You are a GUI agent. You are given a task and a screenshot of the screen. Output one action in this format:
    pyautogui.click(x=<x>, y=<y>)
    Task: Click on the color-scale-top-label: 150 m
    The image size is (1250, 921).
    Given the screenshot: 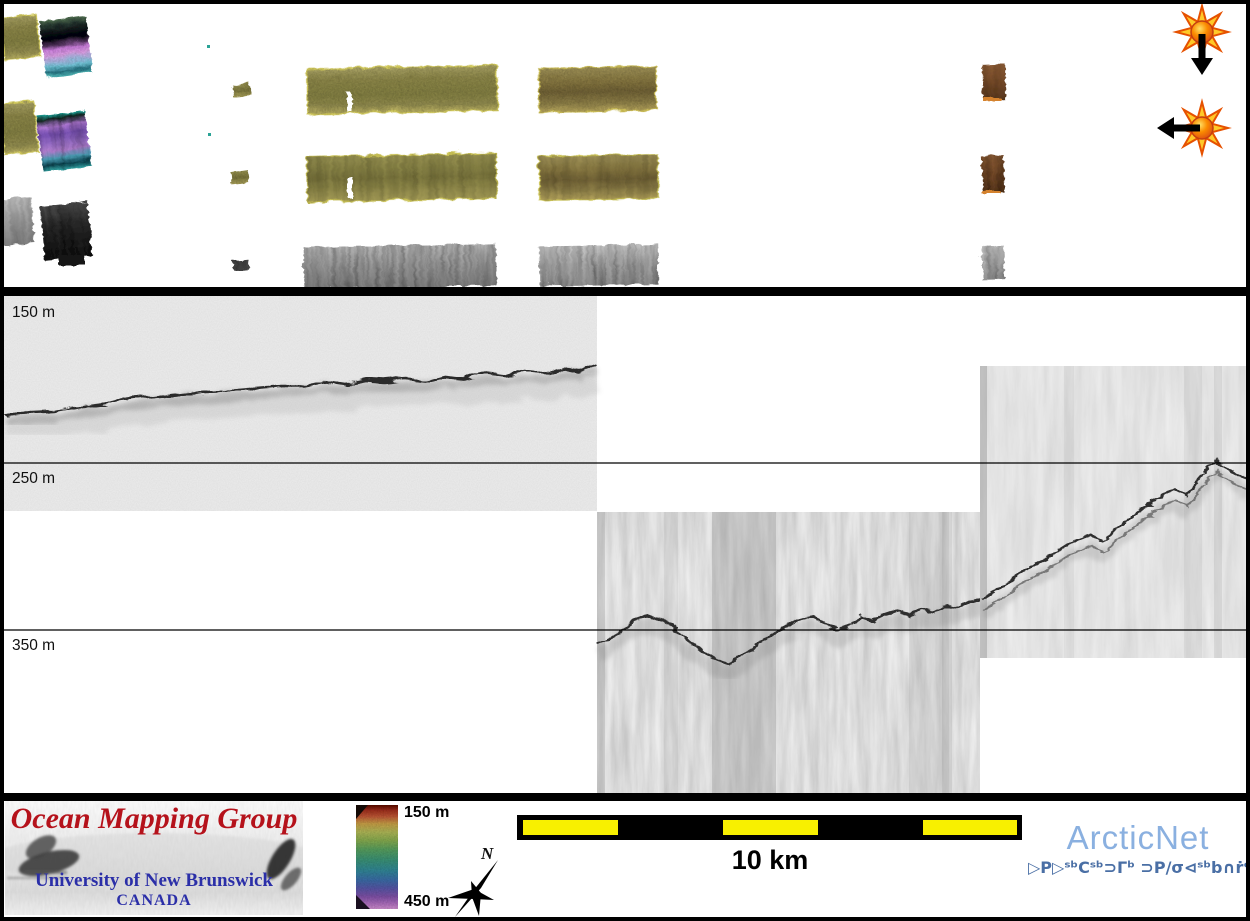 What is the action you would take?
    pyautogui.click(x=427, y=812)
    